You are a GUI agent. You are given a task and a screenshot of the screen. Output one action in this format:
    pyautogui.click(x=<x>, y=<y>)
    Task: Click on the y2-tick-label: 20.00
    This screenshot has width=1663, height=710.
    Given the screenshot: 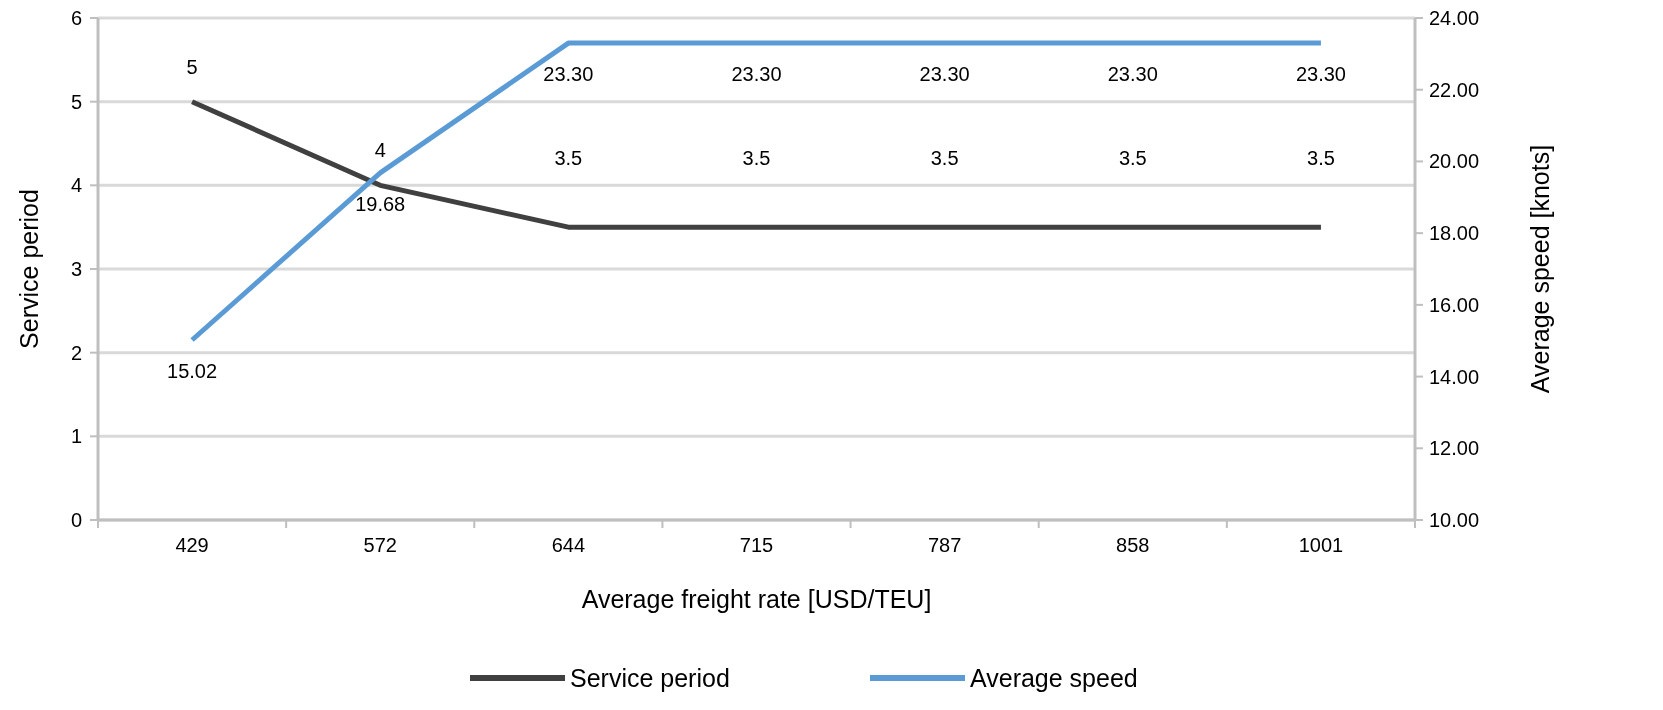 What is the action you would take?
    pyautogui.click(x=1454, y=161)
    